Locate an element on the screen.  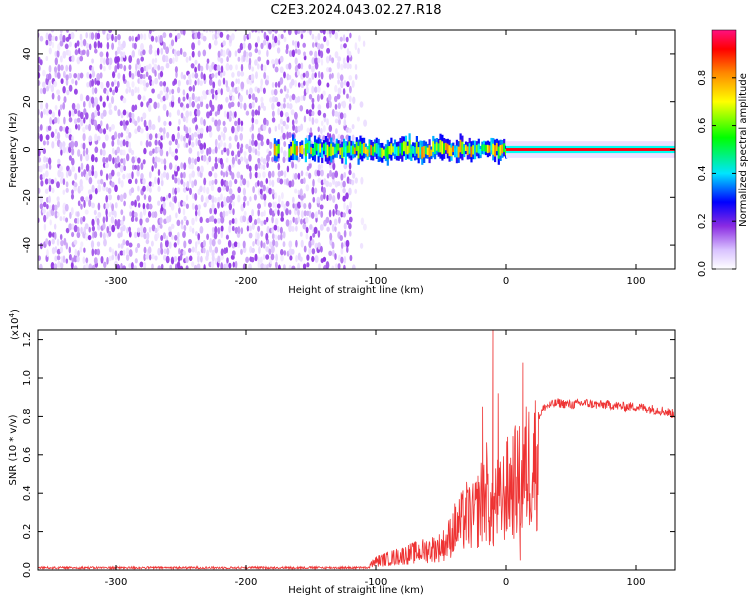
heatmap-ytick-label: 0 is located at coordinates (27, 149).